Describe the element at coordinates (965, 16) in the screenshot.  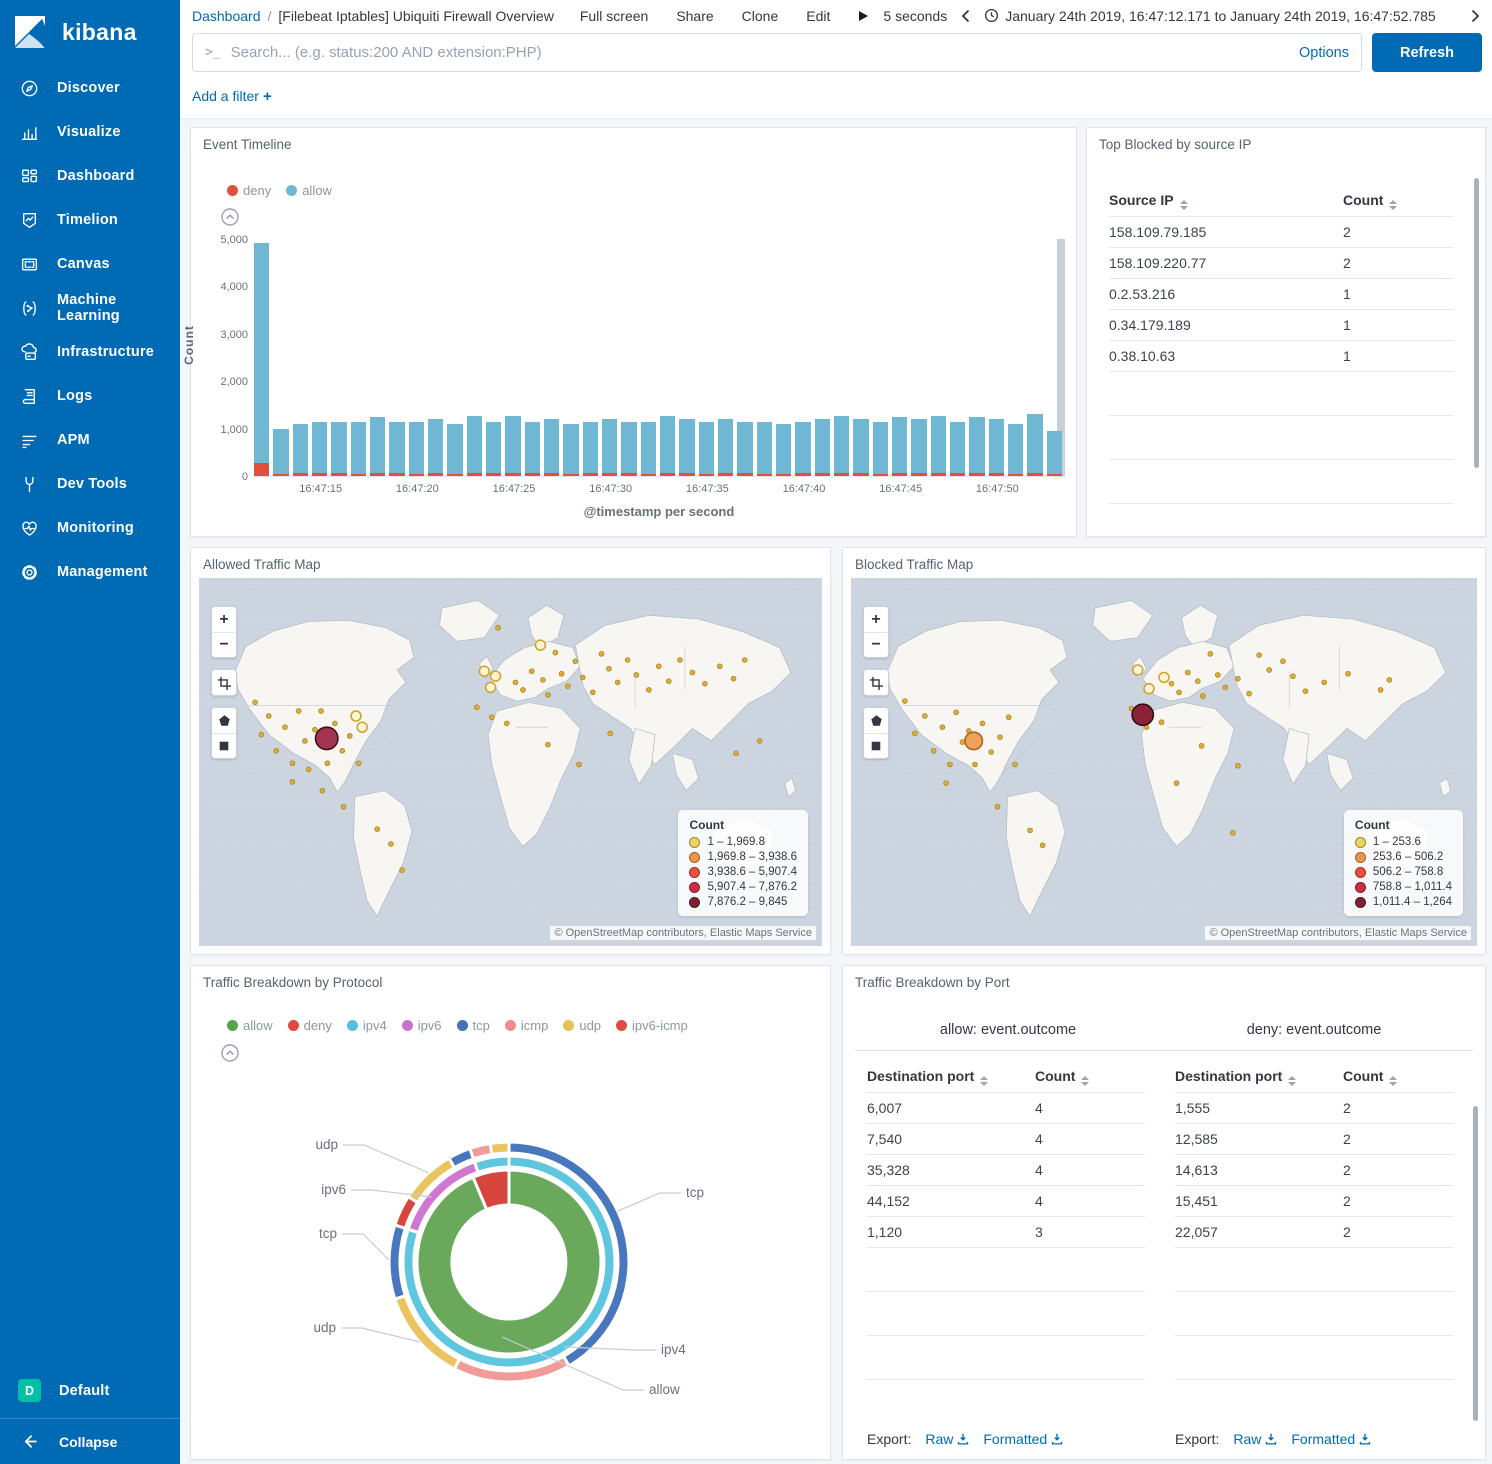
I see `chevron-left-icon` at that location.